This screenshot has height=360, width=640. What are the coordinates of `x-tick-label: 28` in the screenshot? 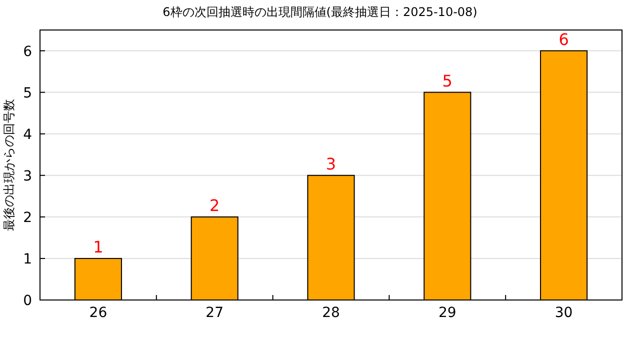 It's located at (331, 313).